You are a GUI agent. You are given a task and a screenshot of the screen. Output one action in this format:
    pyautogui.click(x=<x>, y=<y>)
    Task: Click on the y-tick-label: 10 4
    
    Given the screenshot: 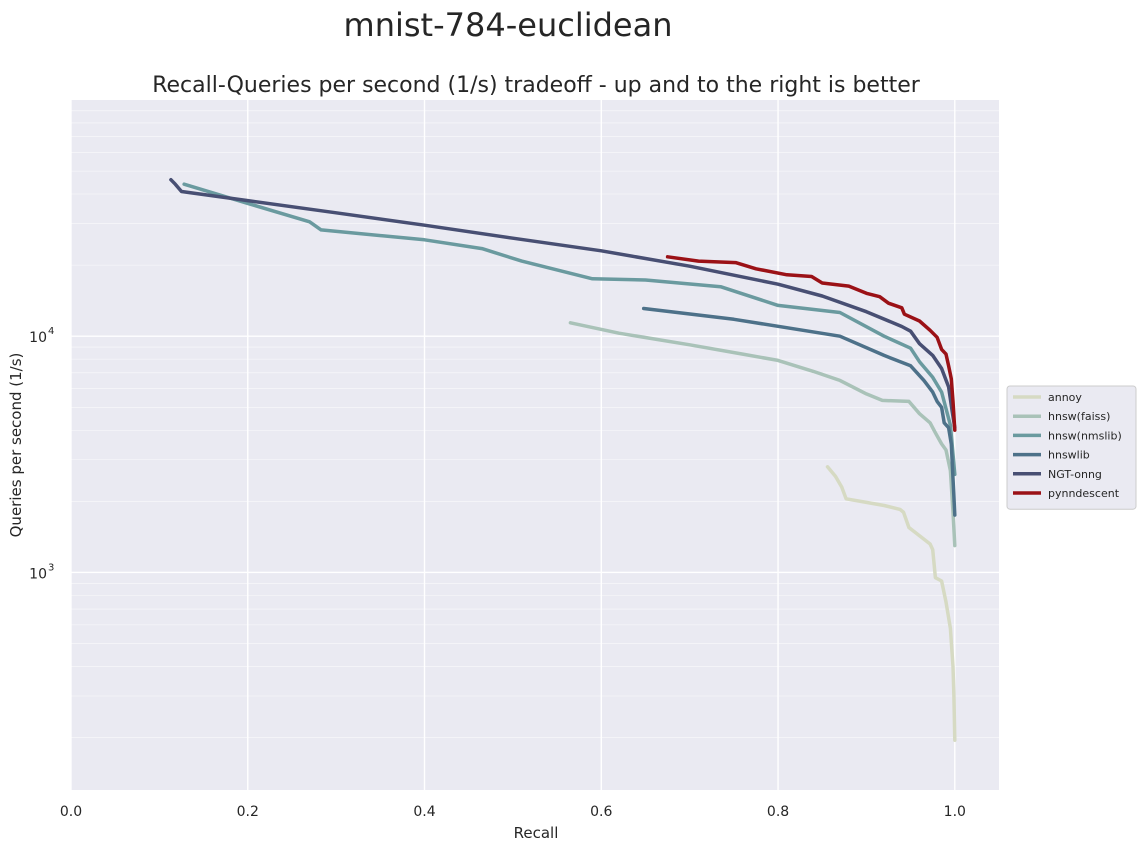 What is the action you would take?
    pyautogui.click(x=41, y=336)
    